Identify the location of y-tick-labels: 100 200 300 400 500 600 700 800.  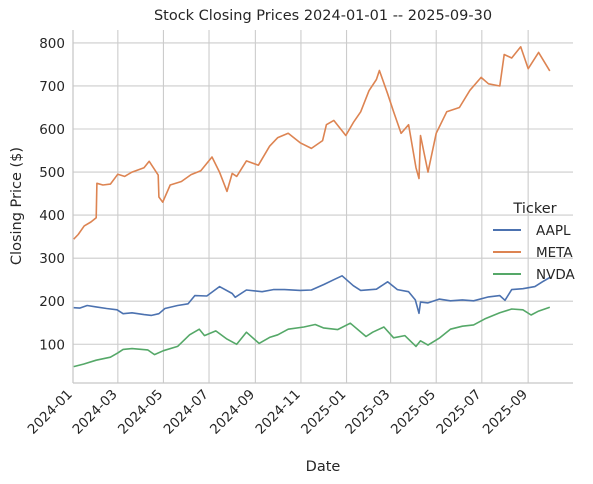
(52, 194).